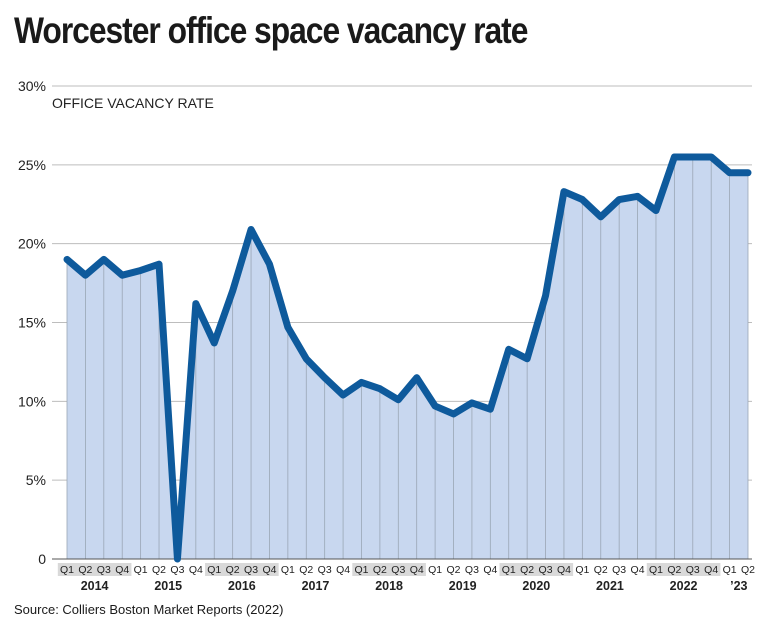 This screenshot has width=770, height=625. Describe the element at coordinates (32, 86) in the screenshot. I see `y-tick-label: 30%` at that location.